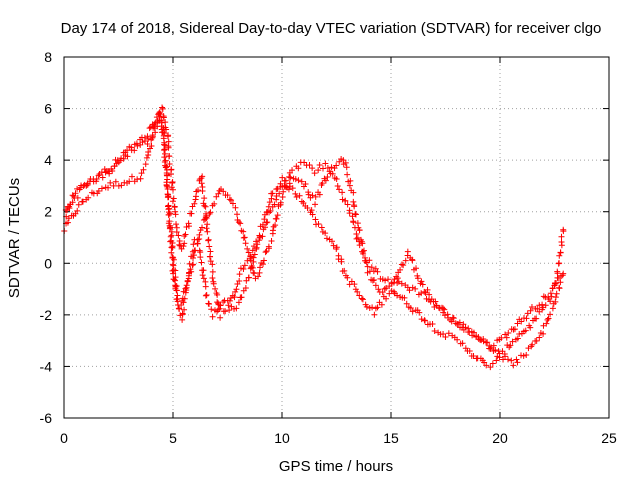 The width and height of the screenshot is (640, 480). I want to click on x-axis-label: GPS time / hours, so click(336, 466).